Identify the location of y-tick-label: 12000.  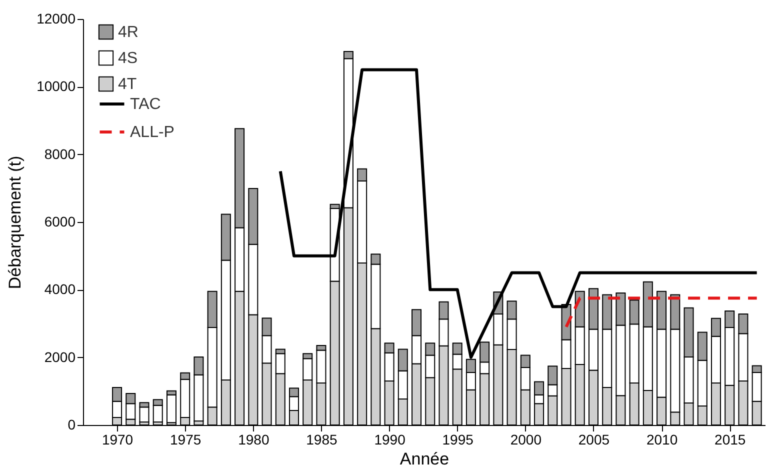
(56, 18).